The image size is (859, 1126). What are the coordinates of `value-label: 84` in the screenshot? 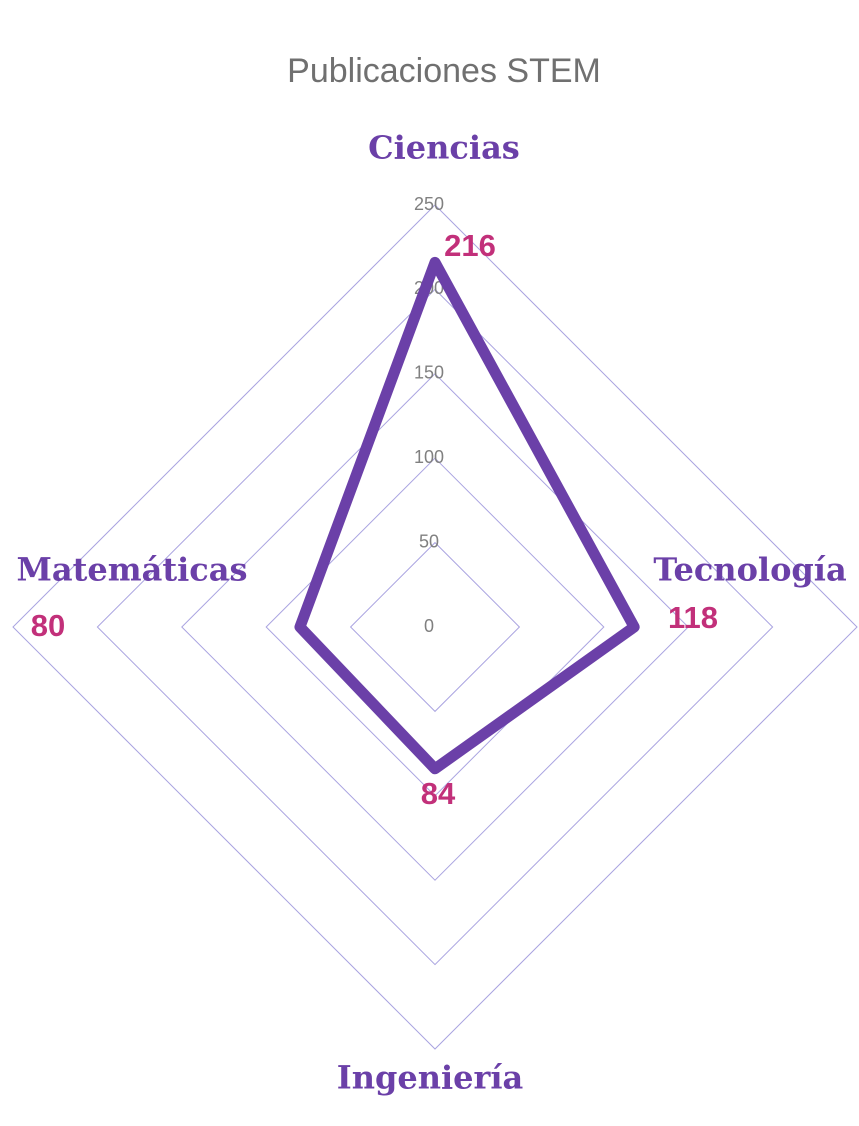 It's located at (438, 793).